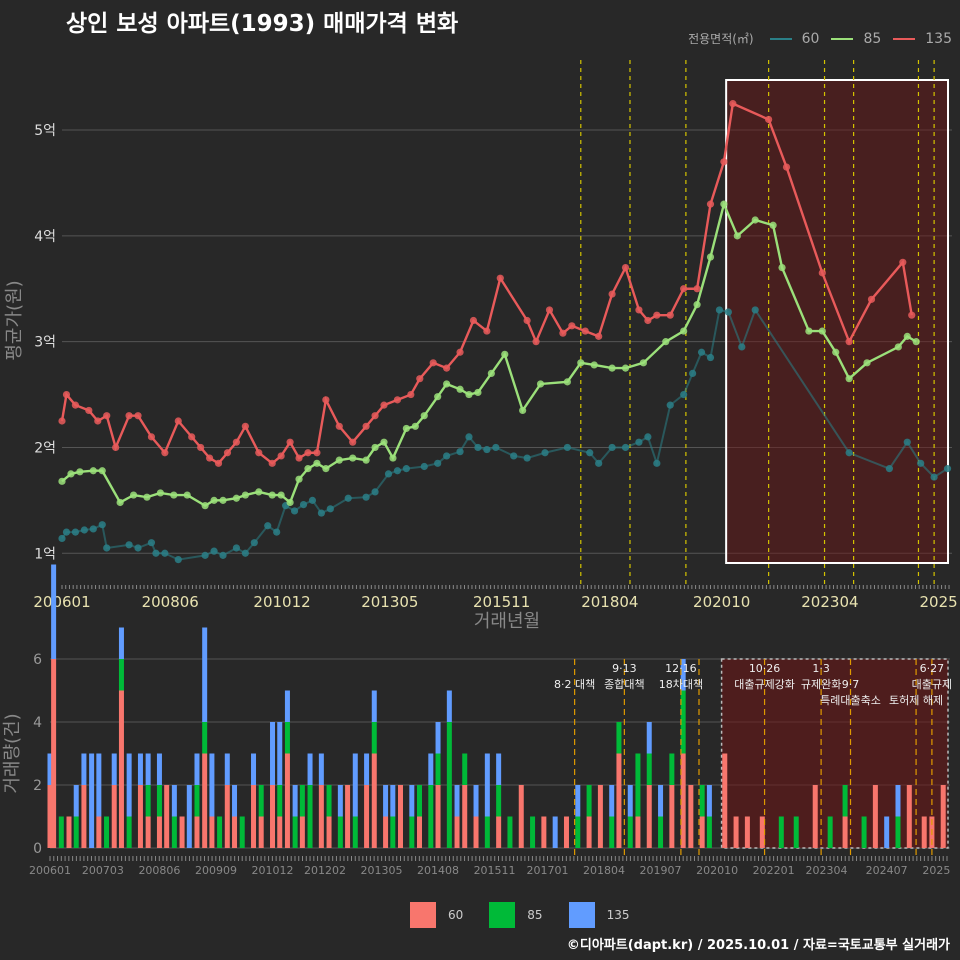  What do you see at coordinates (45, 343) in the screenshot?
I see `y-tick-label-2: 3억` at bounding box center [45, 343].